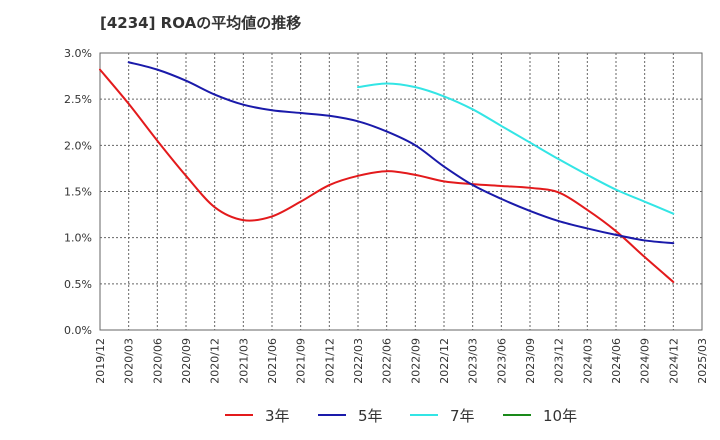 The image size is (720, 440). What do you see at coordinates (501, 361) in the screenshot?
I see `x-tick-label: 2023/06` at bounding box center [501, 361].